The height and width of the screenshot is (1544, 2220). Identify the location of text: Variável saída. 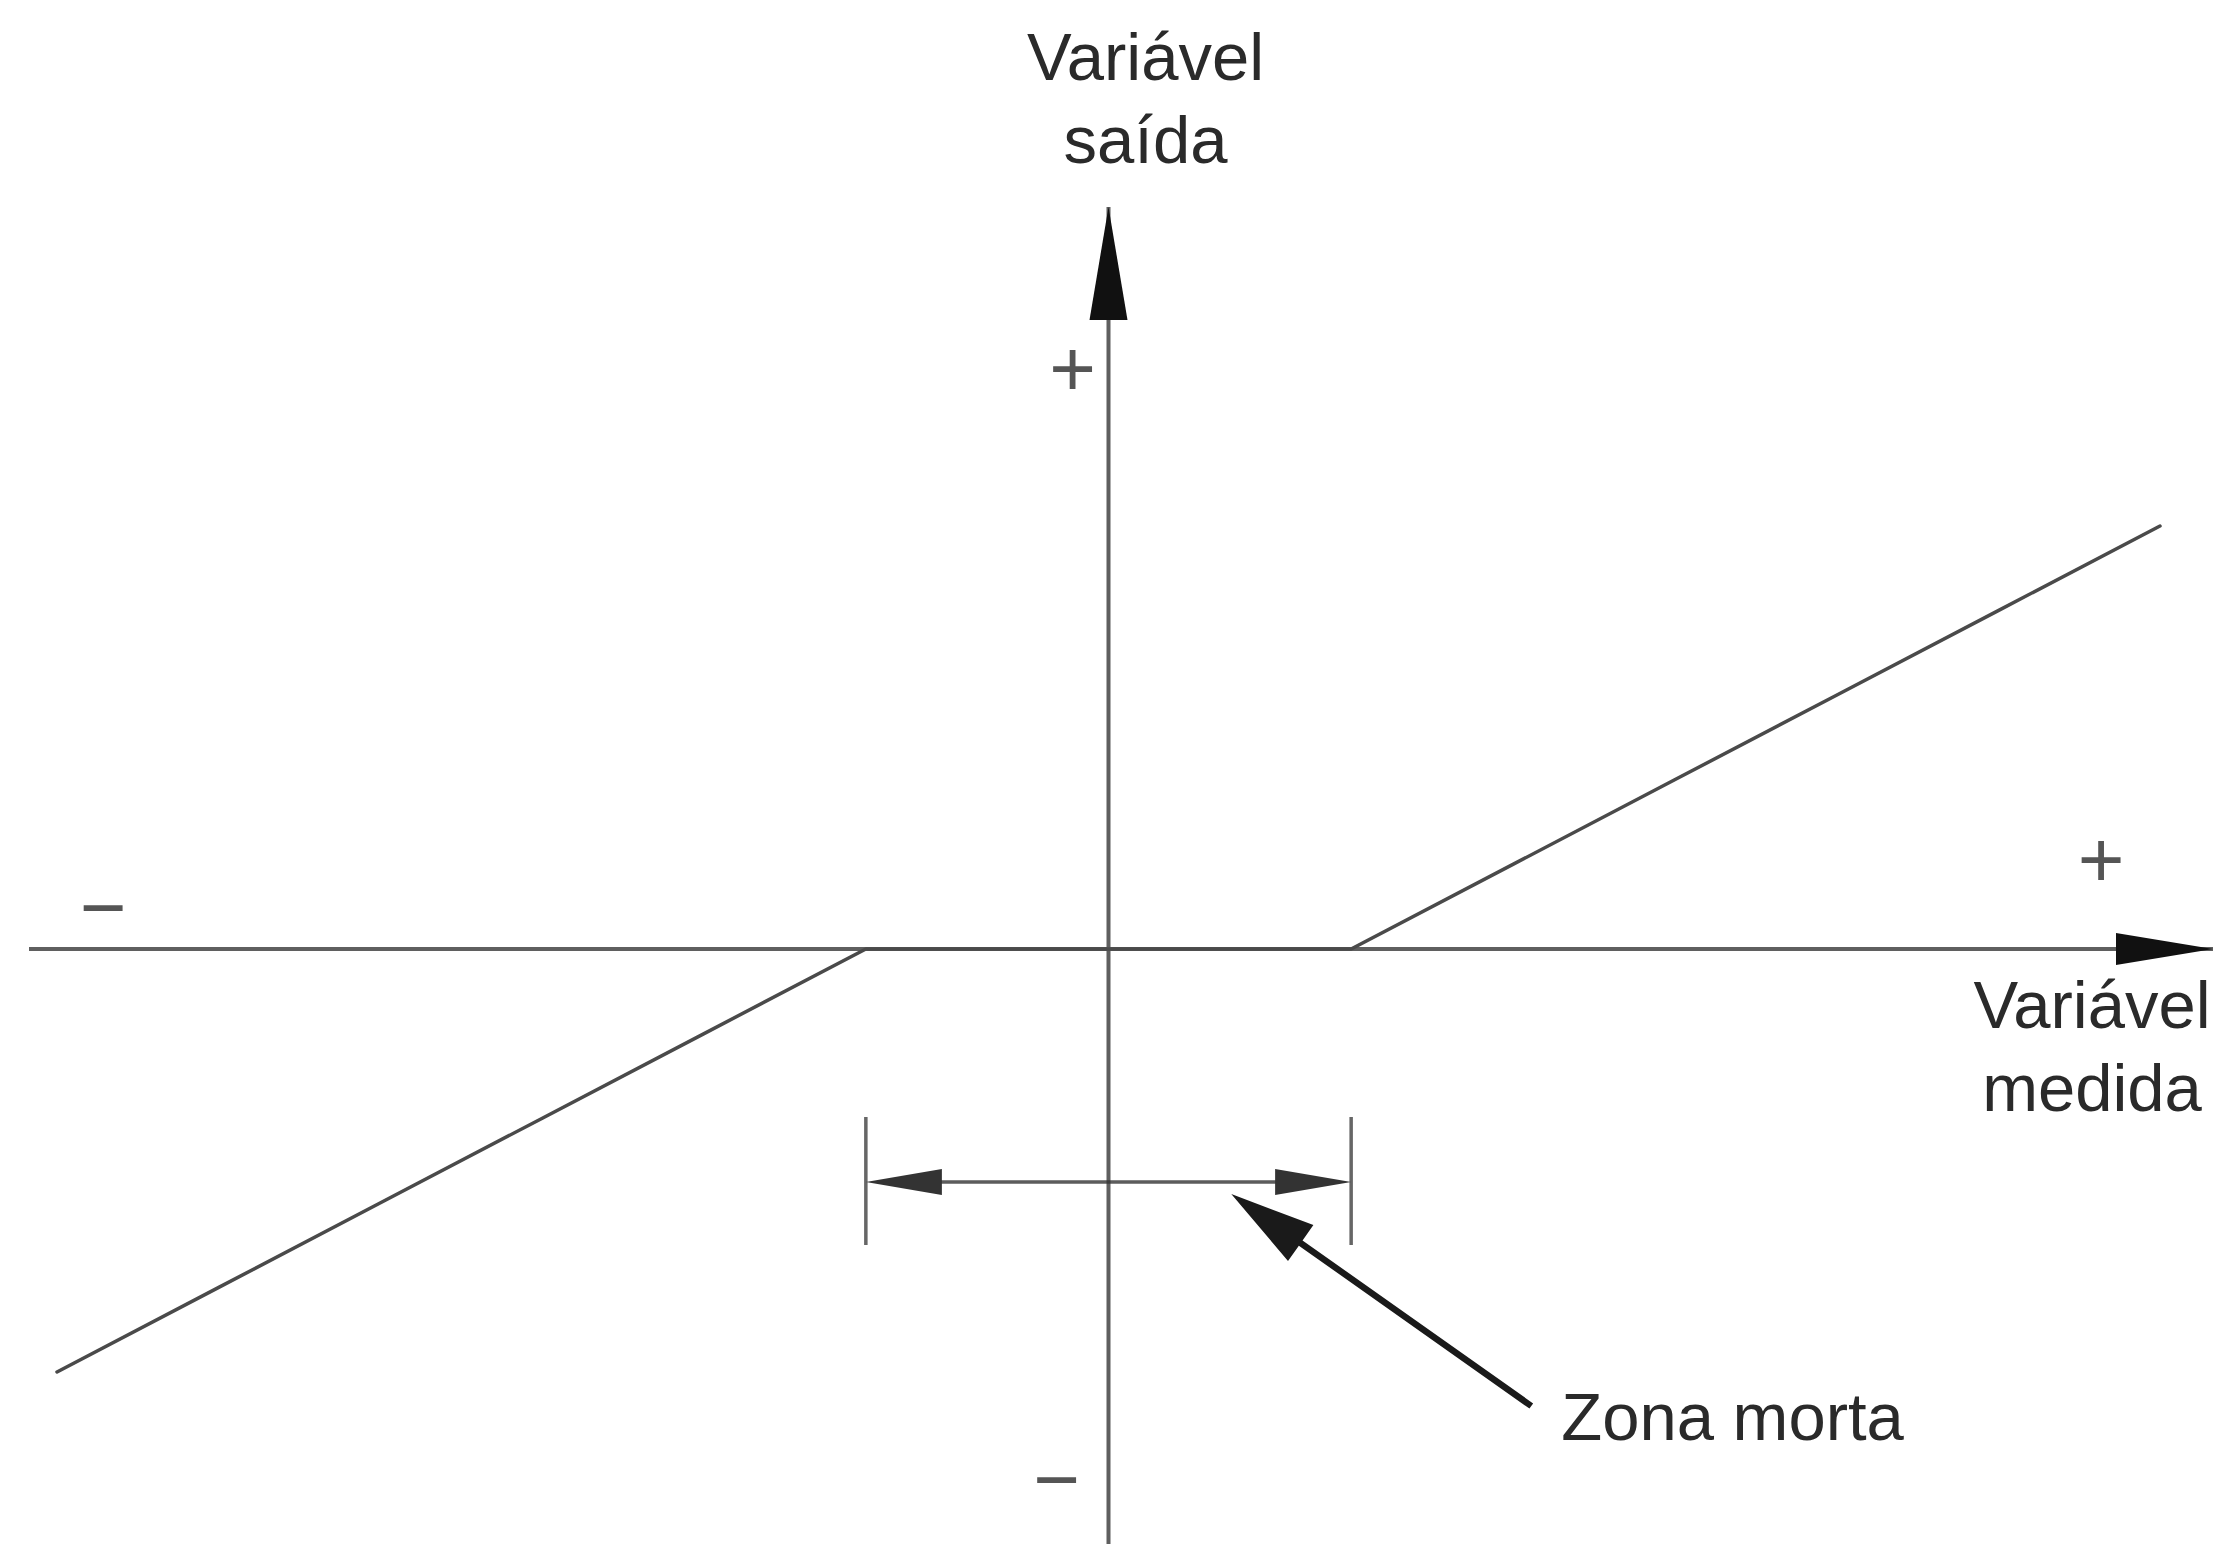
(1145, 98).